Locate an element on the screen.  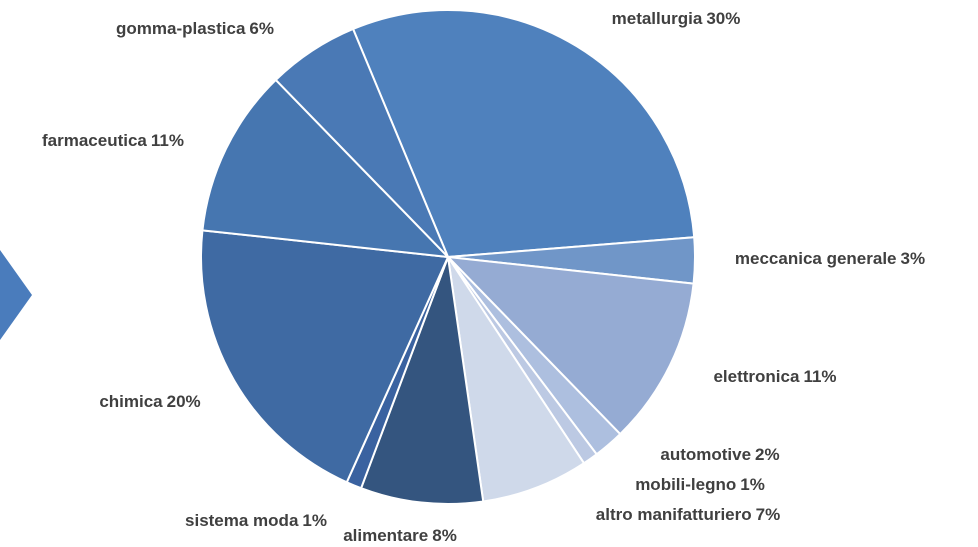
value-label: 7% is located at coordinates (768, 514).